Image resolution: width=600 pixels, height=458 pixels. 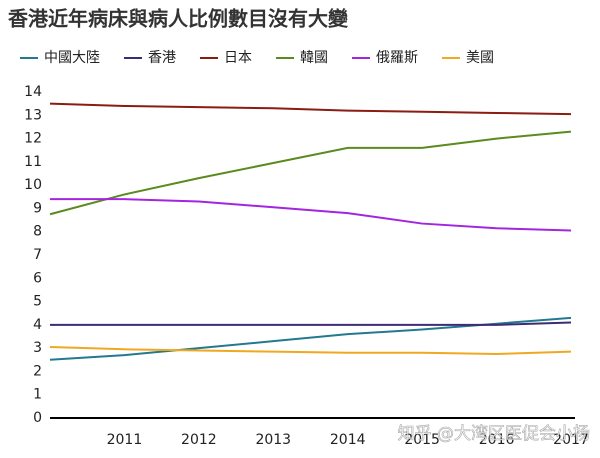 What do you see at coordinates (314, 58) in the screenshot?
I see `legend-label: 韓國` at bounding box center [314, 58].